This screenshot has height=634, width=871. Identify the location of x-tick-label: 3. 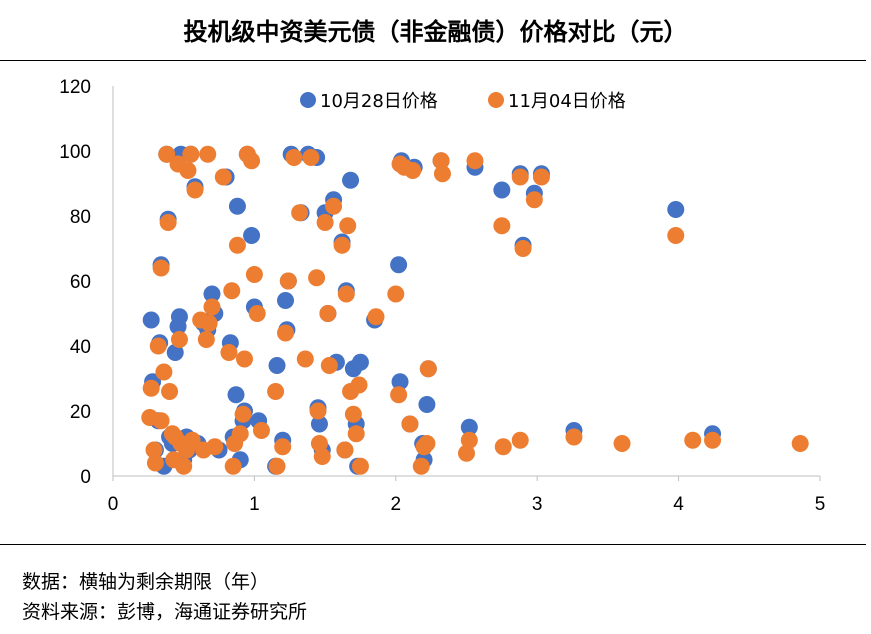
(537, 504).